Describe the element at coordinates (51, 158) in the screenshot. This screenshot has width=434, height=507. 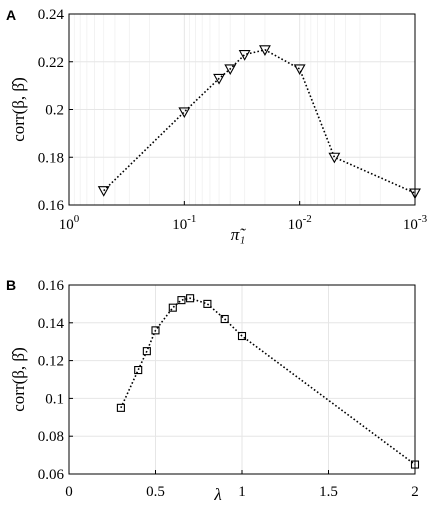
I see `y-tick-label: 0.18` at that location.